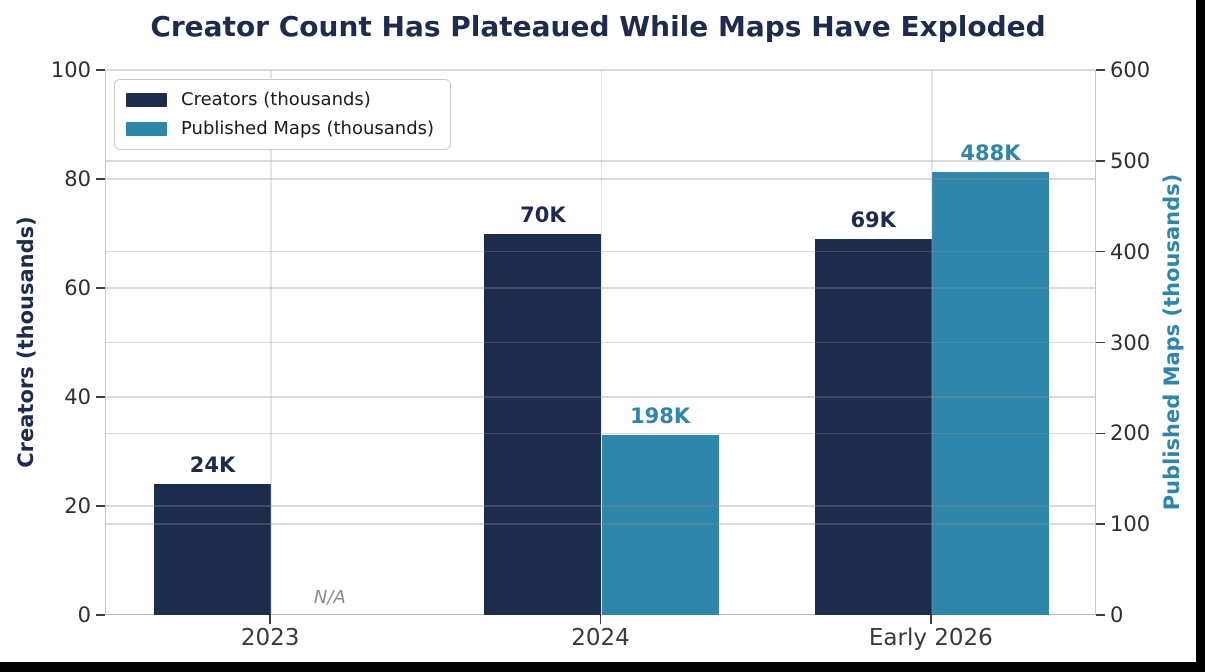  Describe the element at coordinates (1130, 433) in the screenshot. I see `right-tick-label: 200` at that location.